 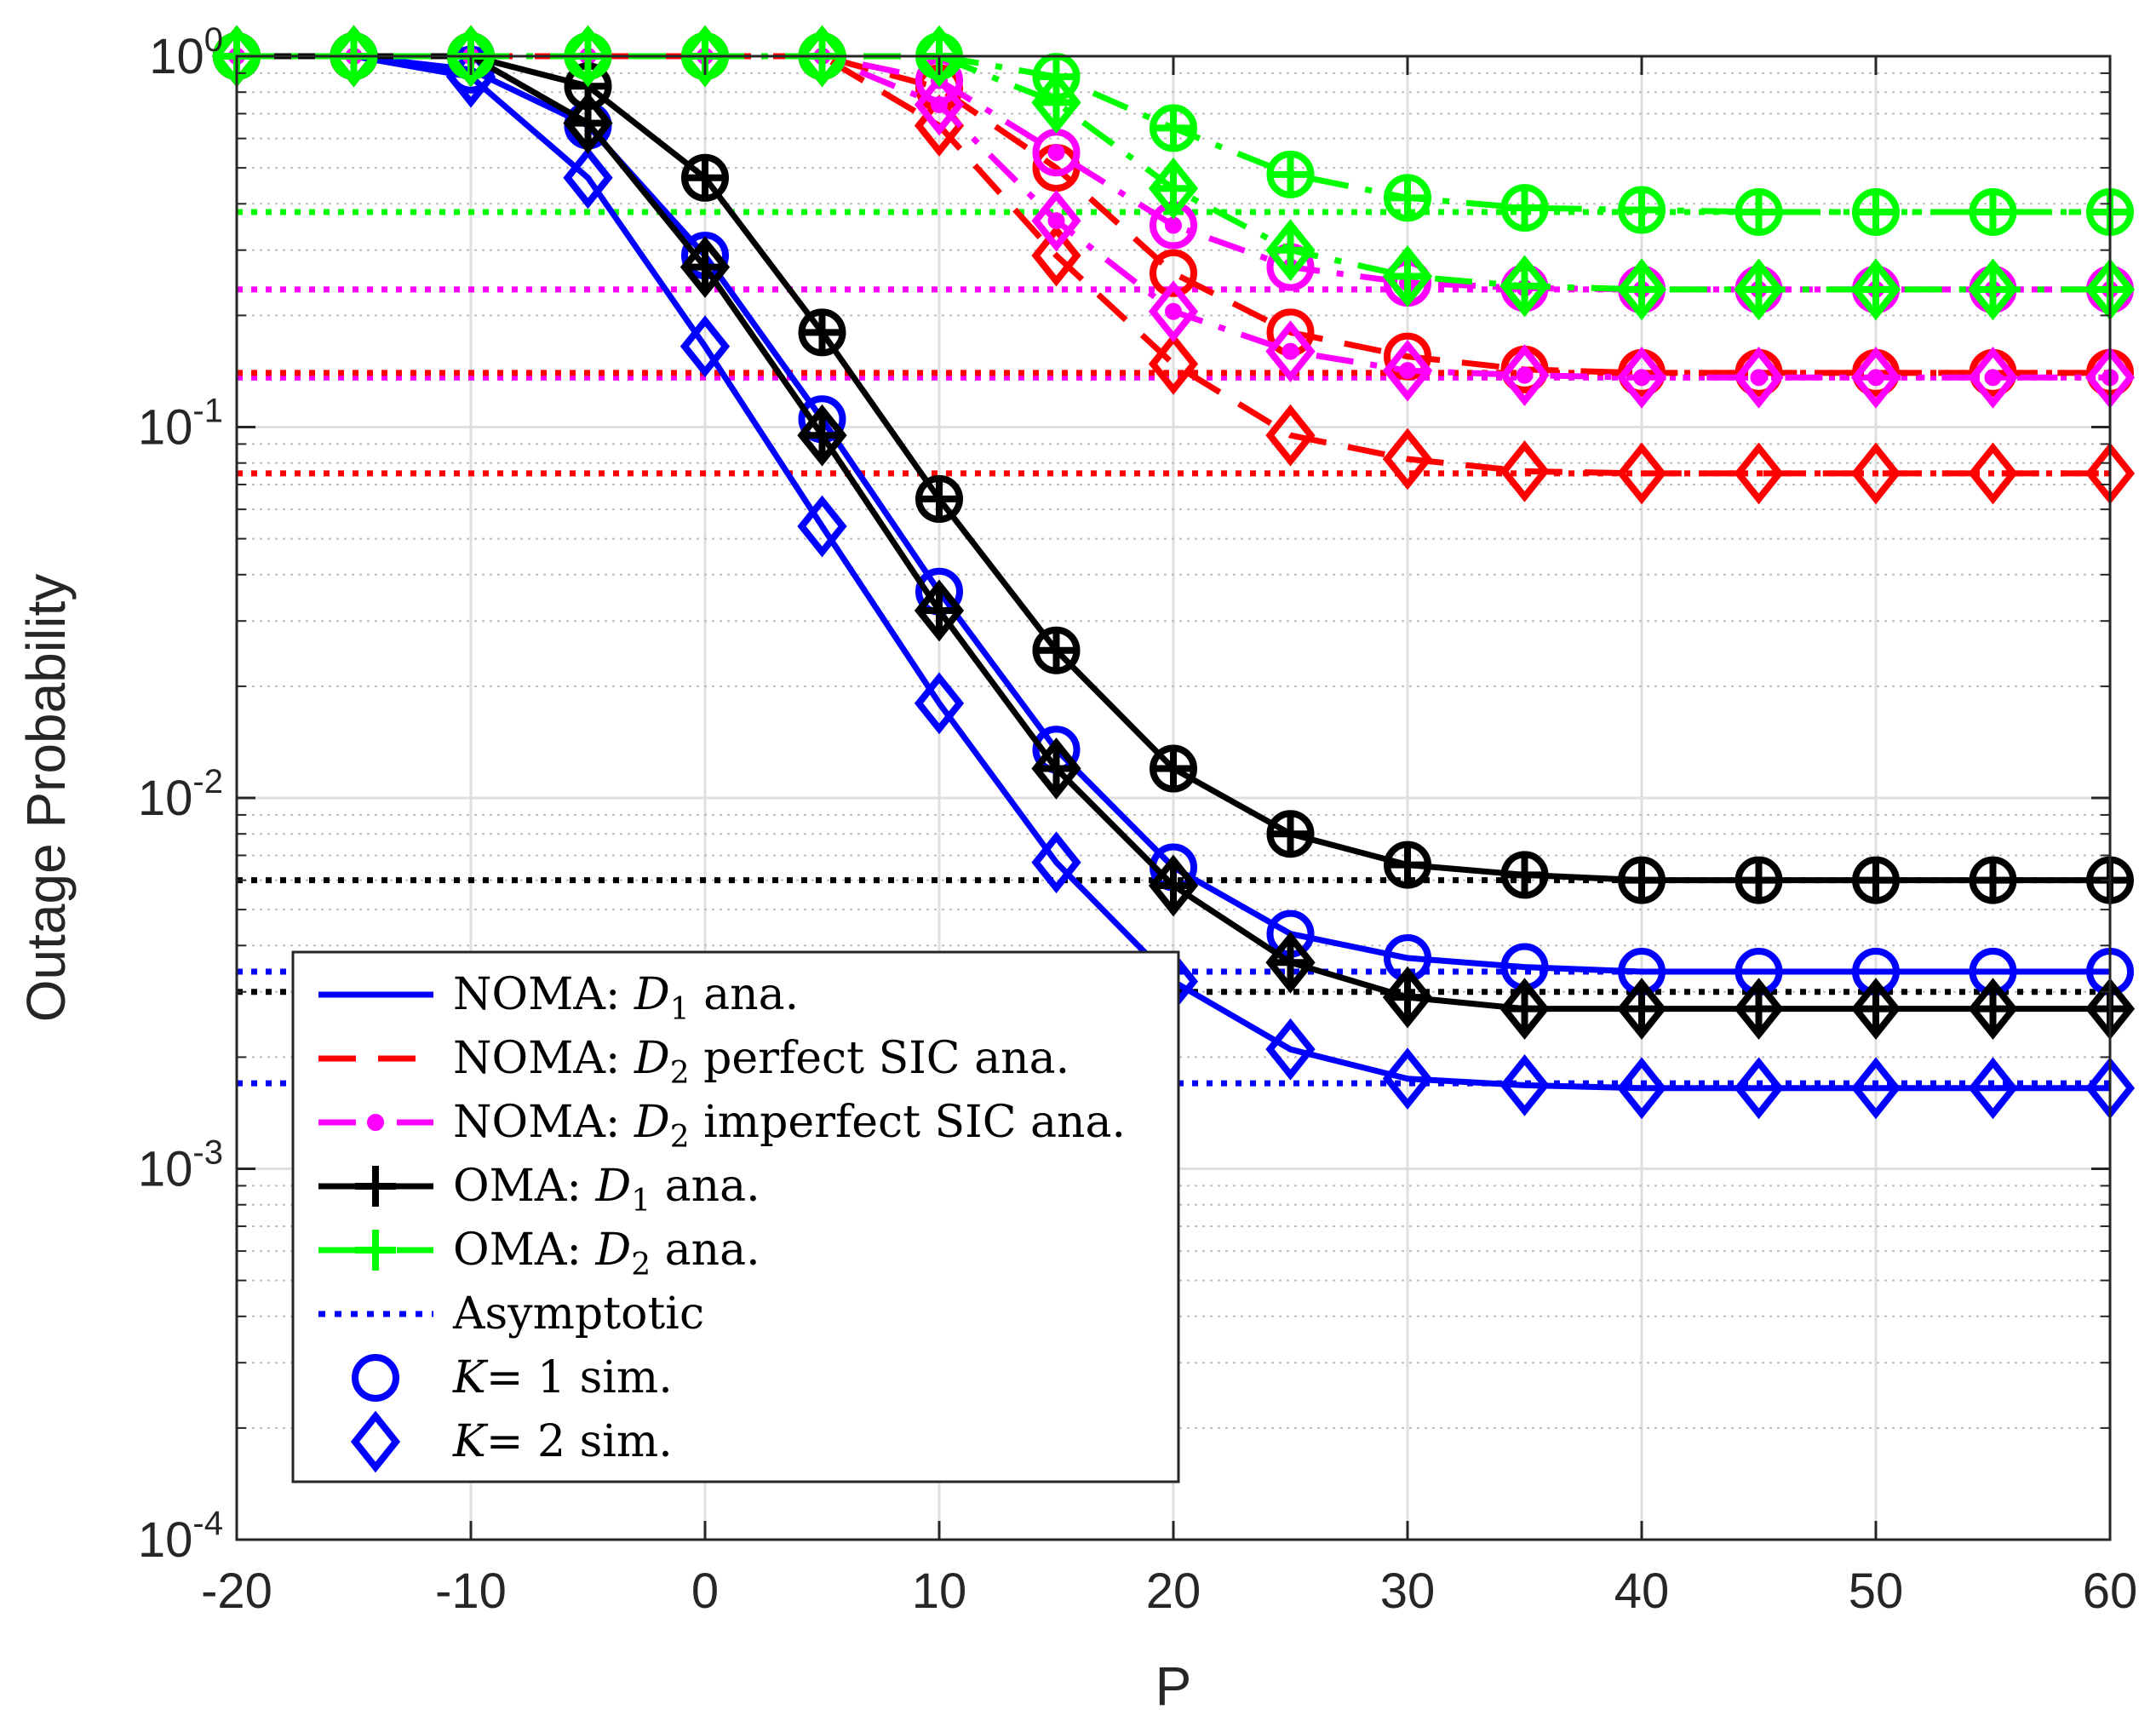 What do you see at coordinates (512, 1378) in the screenshot?
I see `legend-entry: K= 1 sim.` at bounding box center [512, 1378].